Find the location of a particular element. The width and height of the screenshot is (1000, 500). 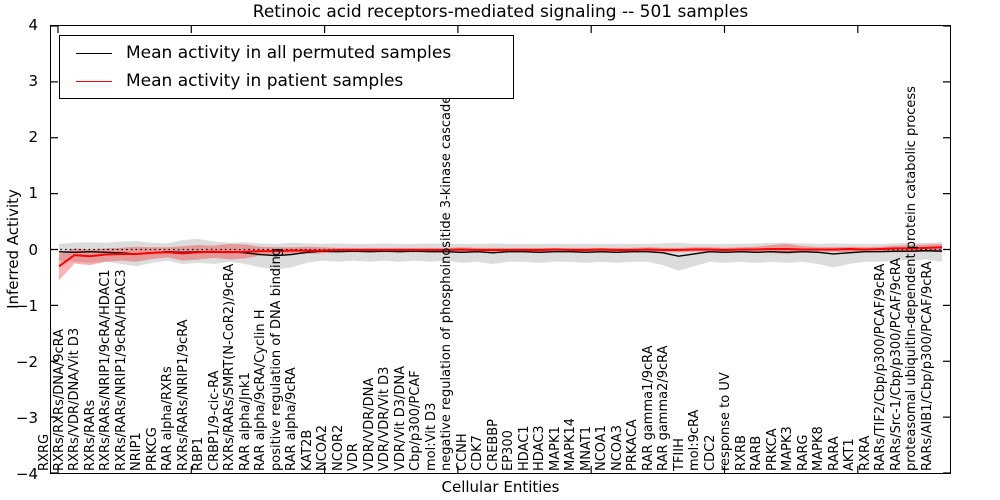

x-tick-label: RARs/Src-1/Cbp/p300/PCAF/9cRA is located at coordinates (896, 364).